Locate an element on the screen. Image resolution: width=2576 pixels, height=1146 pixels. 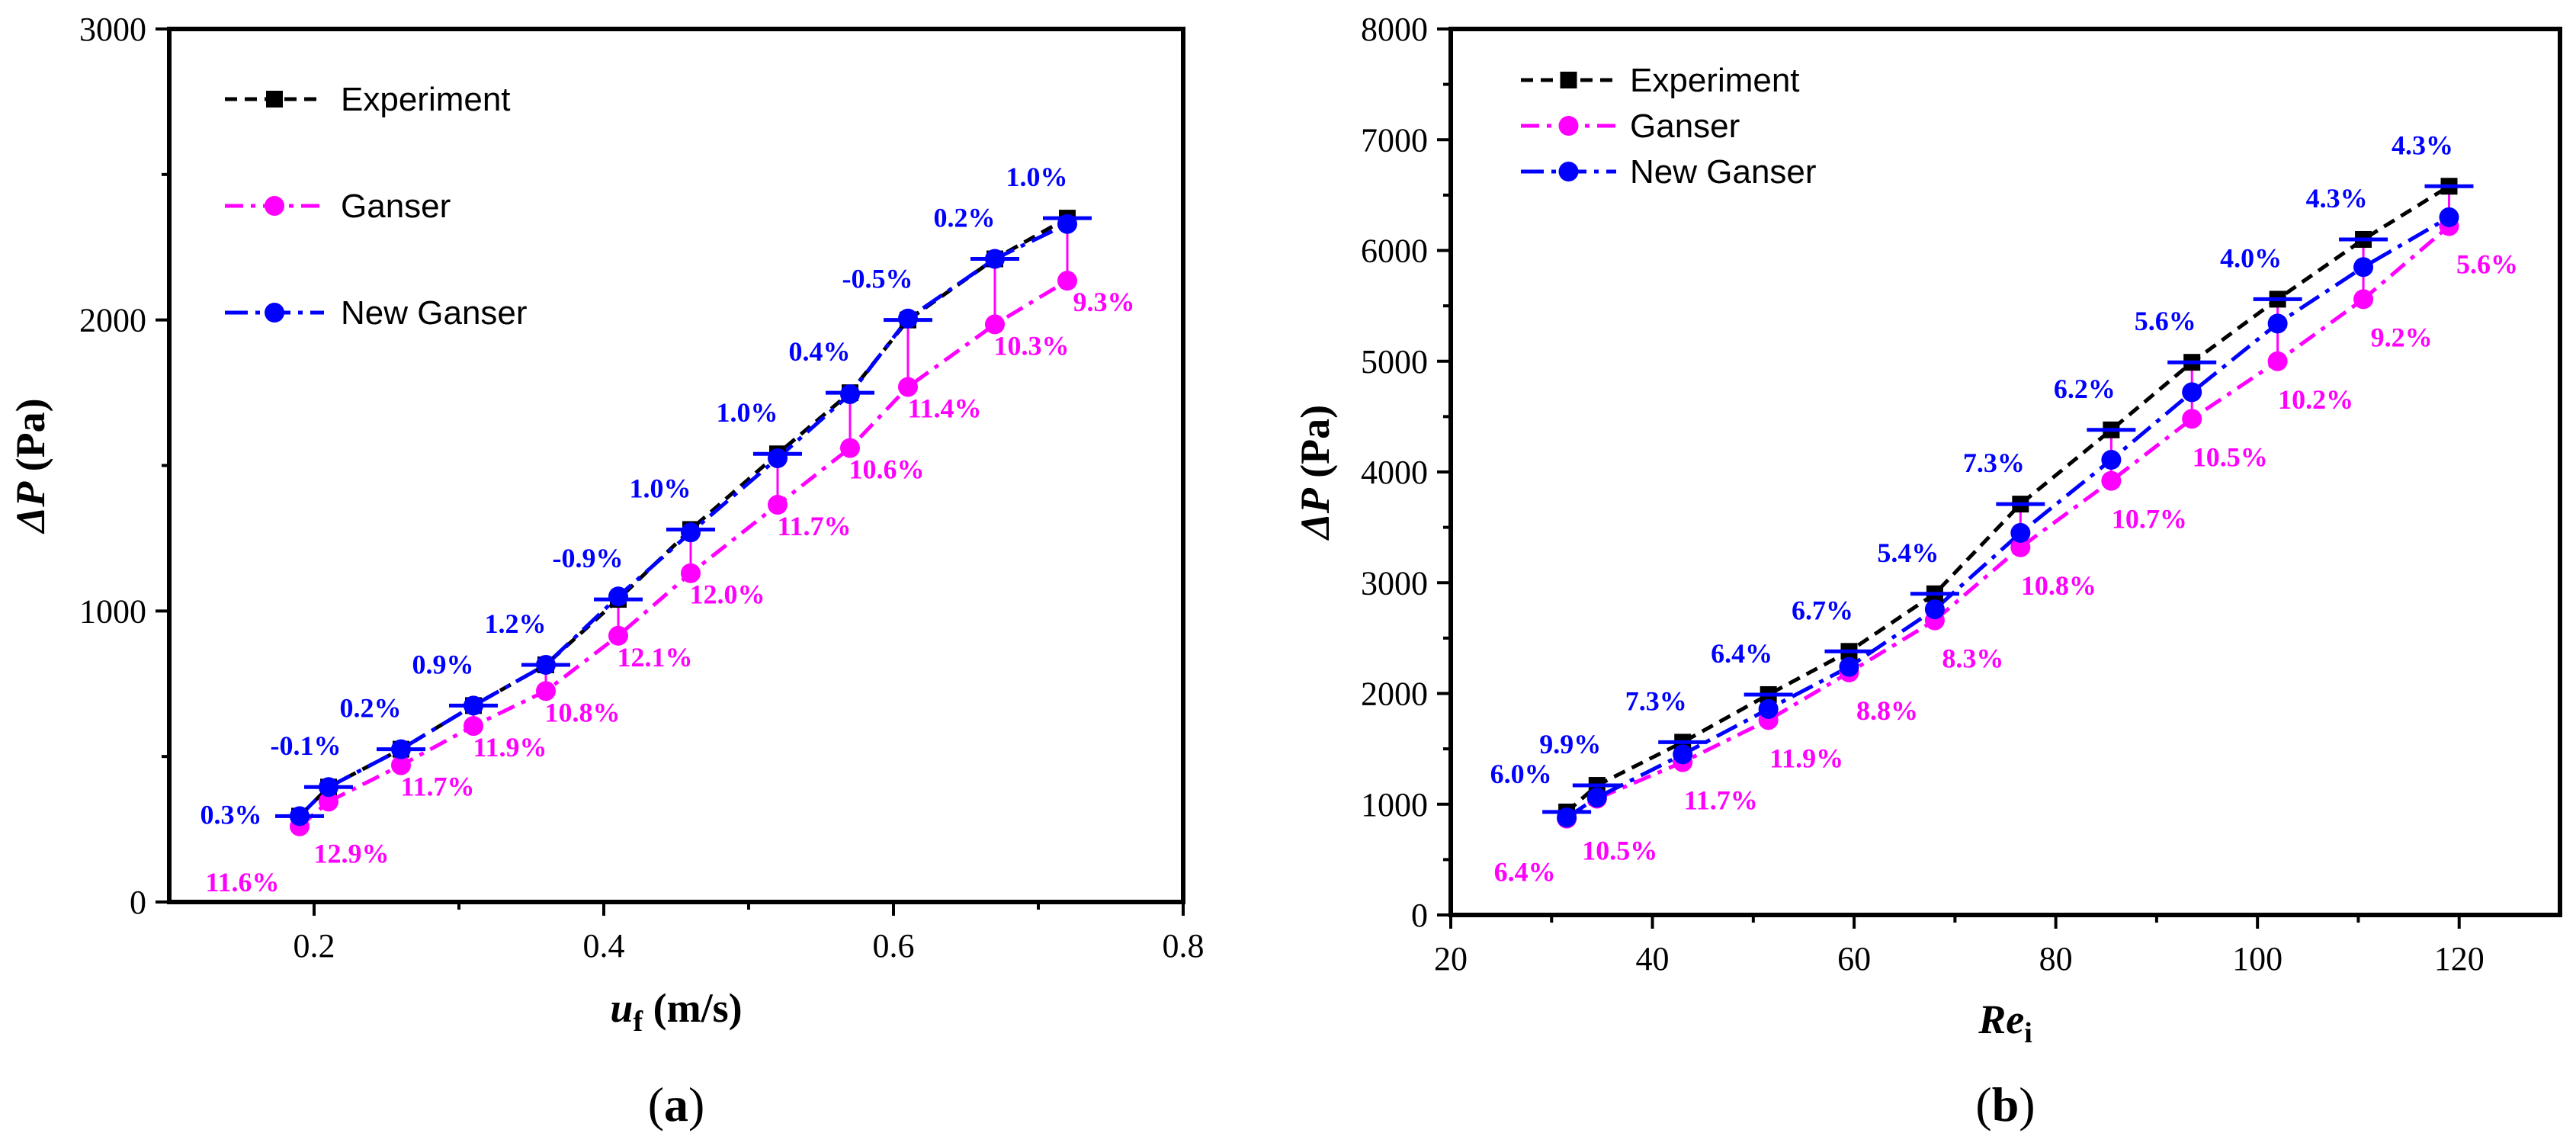
ganser-error-label: 12.1% is located at coordinates (655, 657).